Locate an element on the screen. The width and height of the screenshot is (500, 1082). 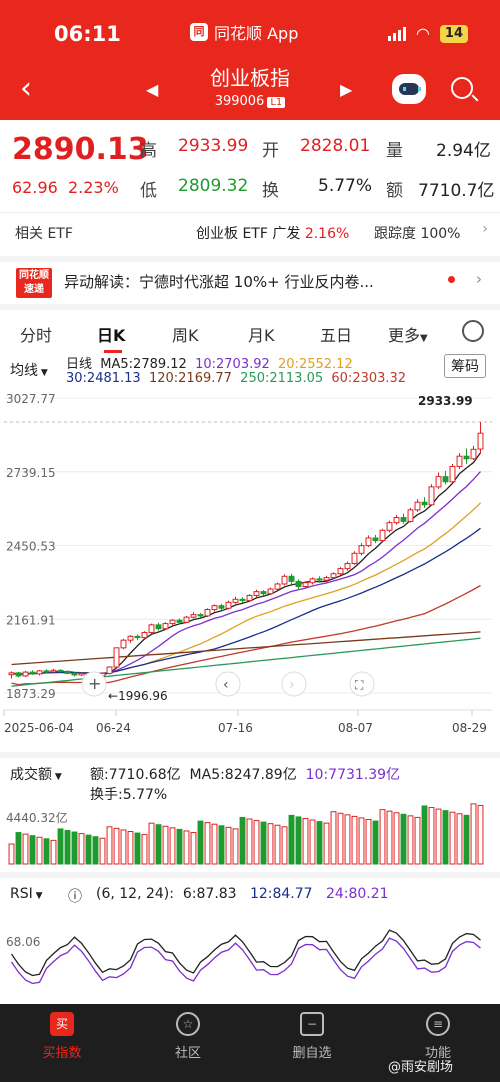
battery-icon: 14 is located at coordinates (453, 33).